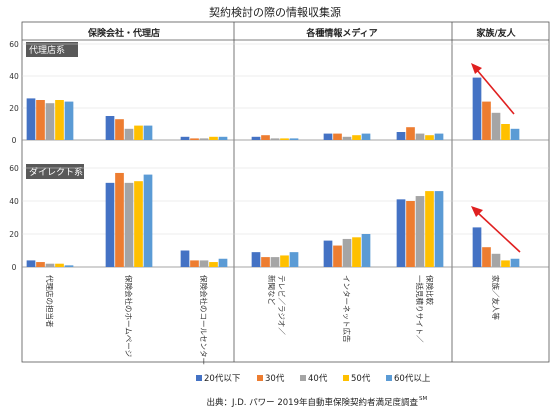 The height and width of the screenshot is (412, 550). Describe the element at coordinates (430, 290) in the screenshot. I see `x-category-label: 保険比較` at that location.